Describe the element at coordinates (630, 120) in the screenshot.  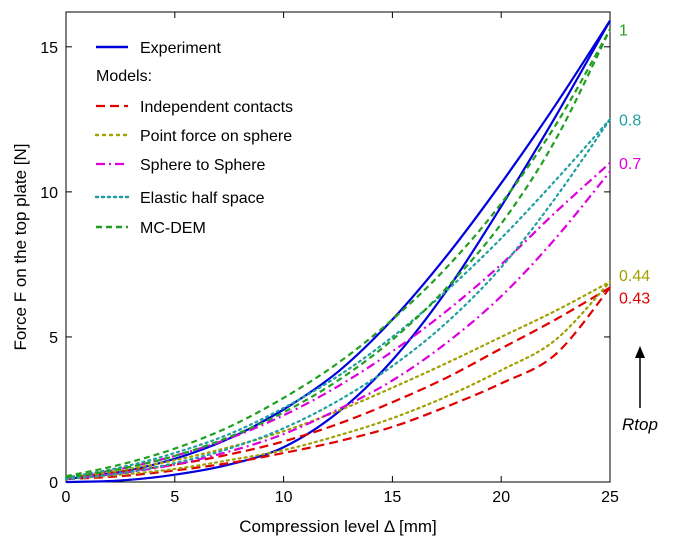
I see `end-label-elastic-half-space: 0.8` at that location.